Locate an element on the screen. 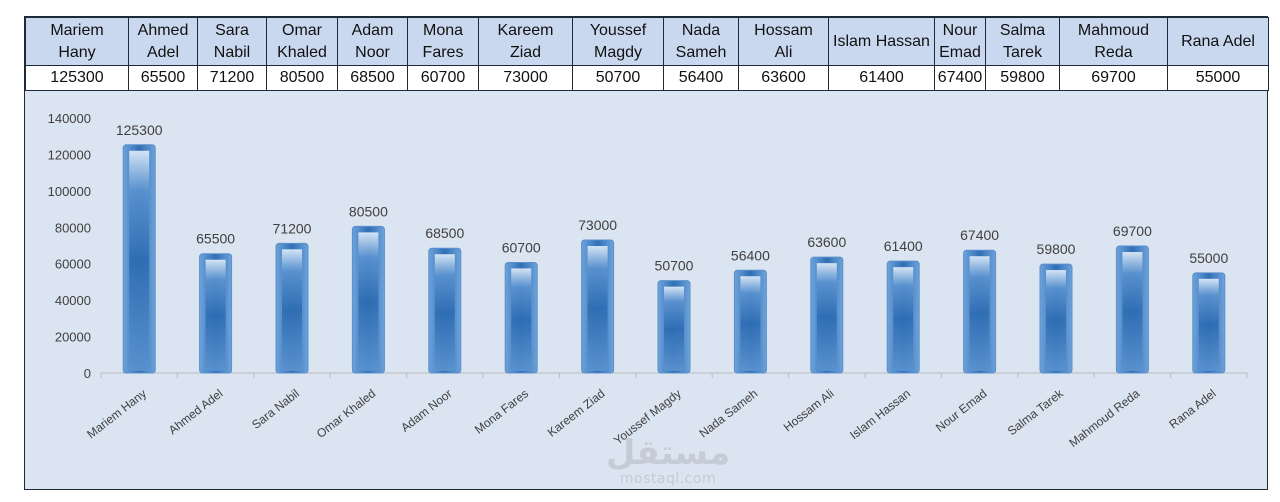 The width and height of the screenshot is (1280, 502). table-value-cell: 55000 is located at coordinates (1218, 78).